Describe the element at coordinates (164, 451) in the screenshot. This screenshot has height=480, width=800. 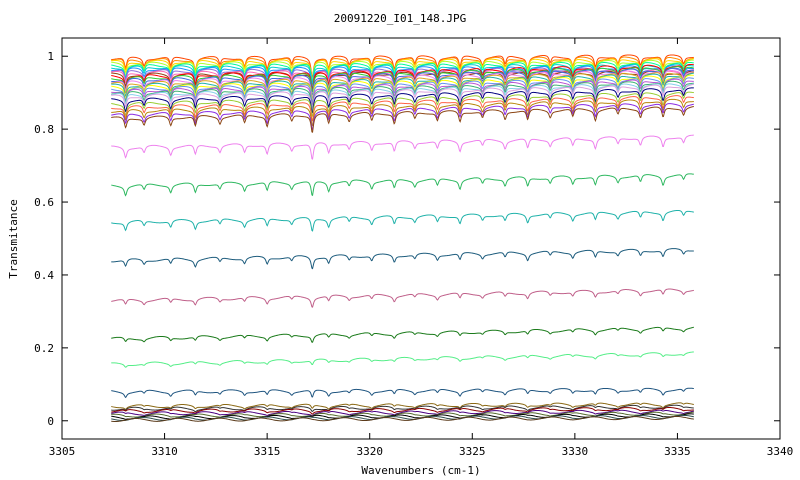
I see `x-tick-label: 3310` at that location.